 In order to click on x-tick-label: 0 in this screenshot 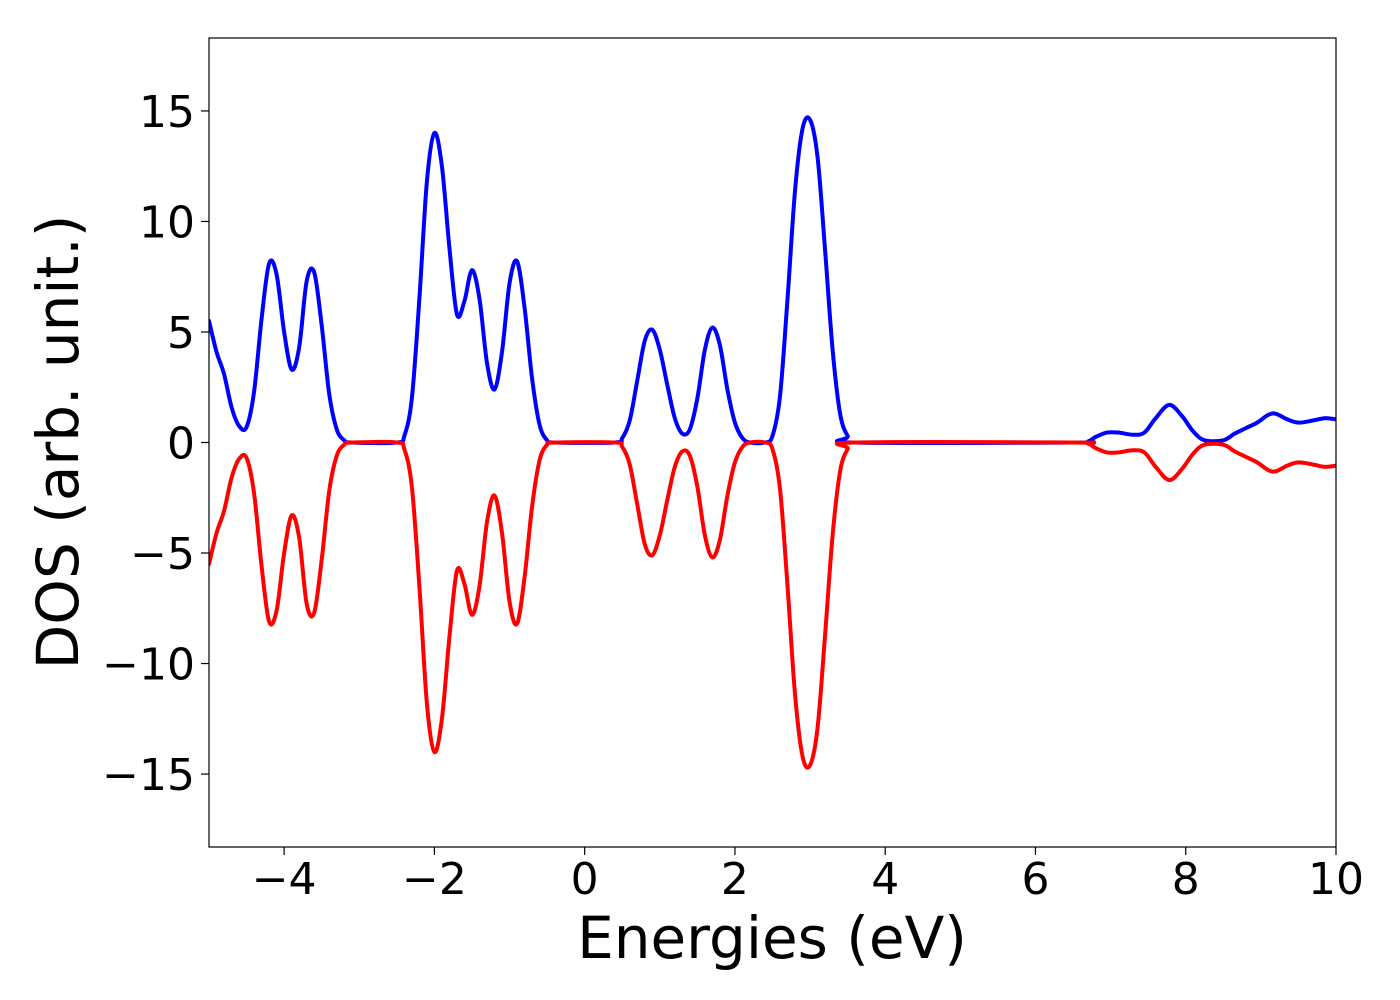, I will do `click(585, 879)`.